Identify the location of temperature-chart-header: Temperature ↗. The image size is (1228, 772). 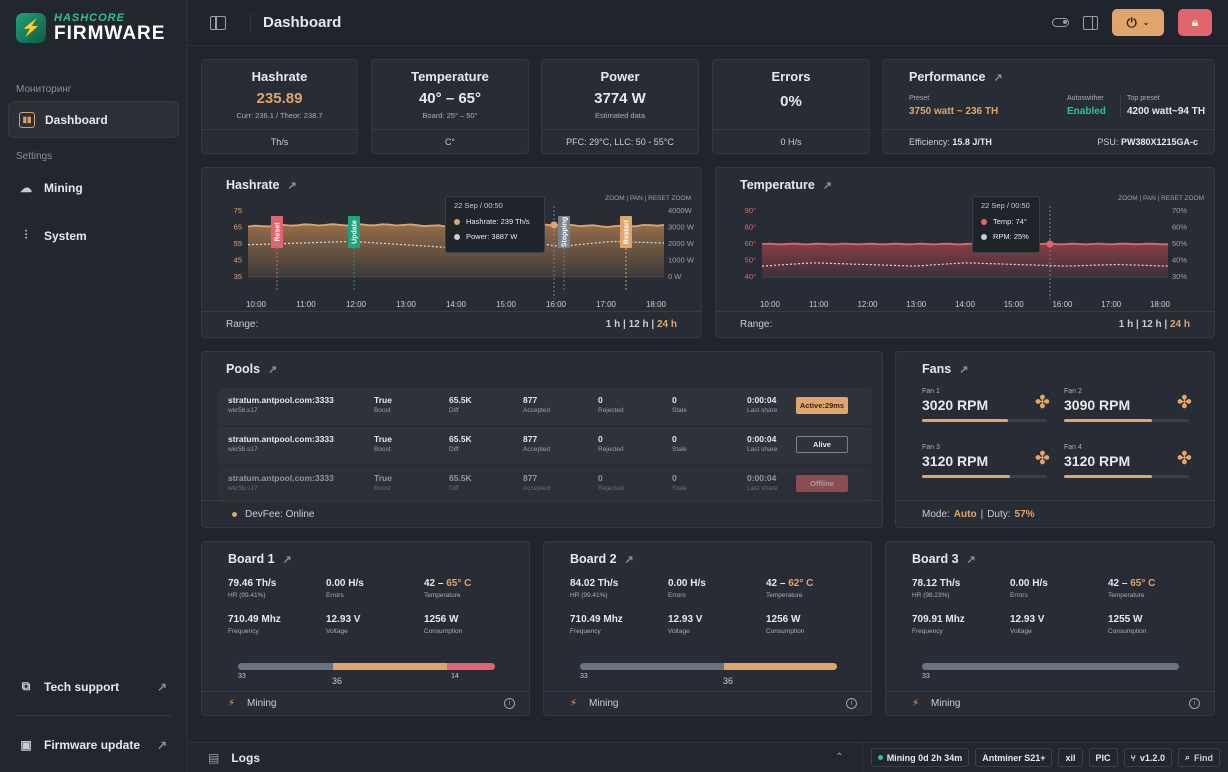
(786, 185).